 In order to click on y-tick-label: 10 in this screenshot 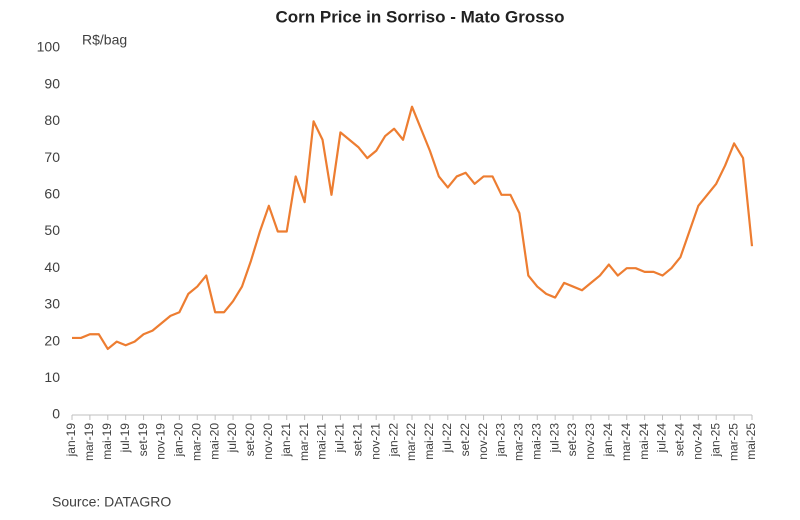, I will do `click(52, 377)`.